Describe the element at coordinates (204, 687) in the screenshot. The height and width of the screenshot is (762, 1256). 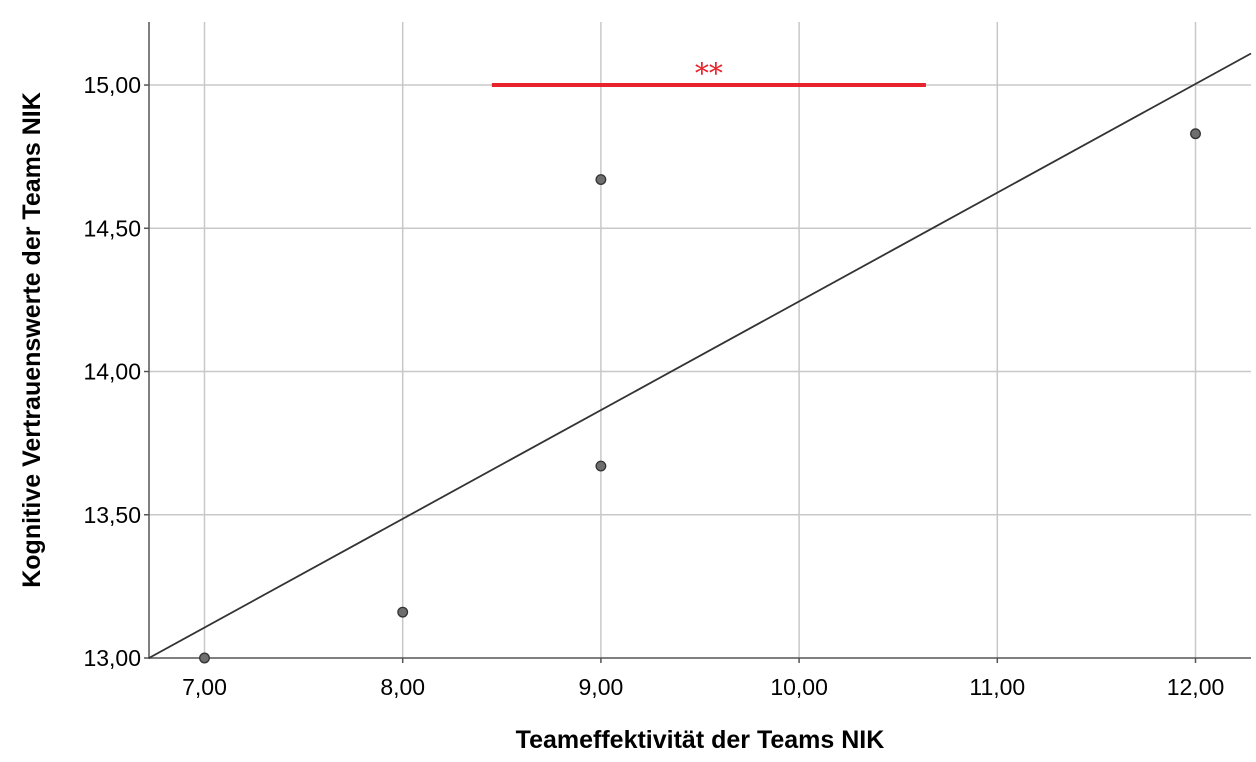
I see `x-tick-label: 7,00` at that location.